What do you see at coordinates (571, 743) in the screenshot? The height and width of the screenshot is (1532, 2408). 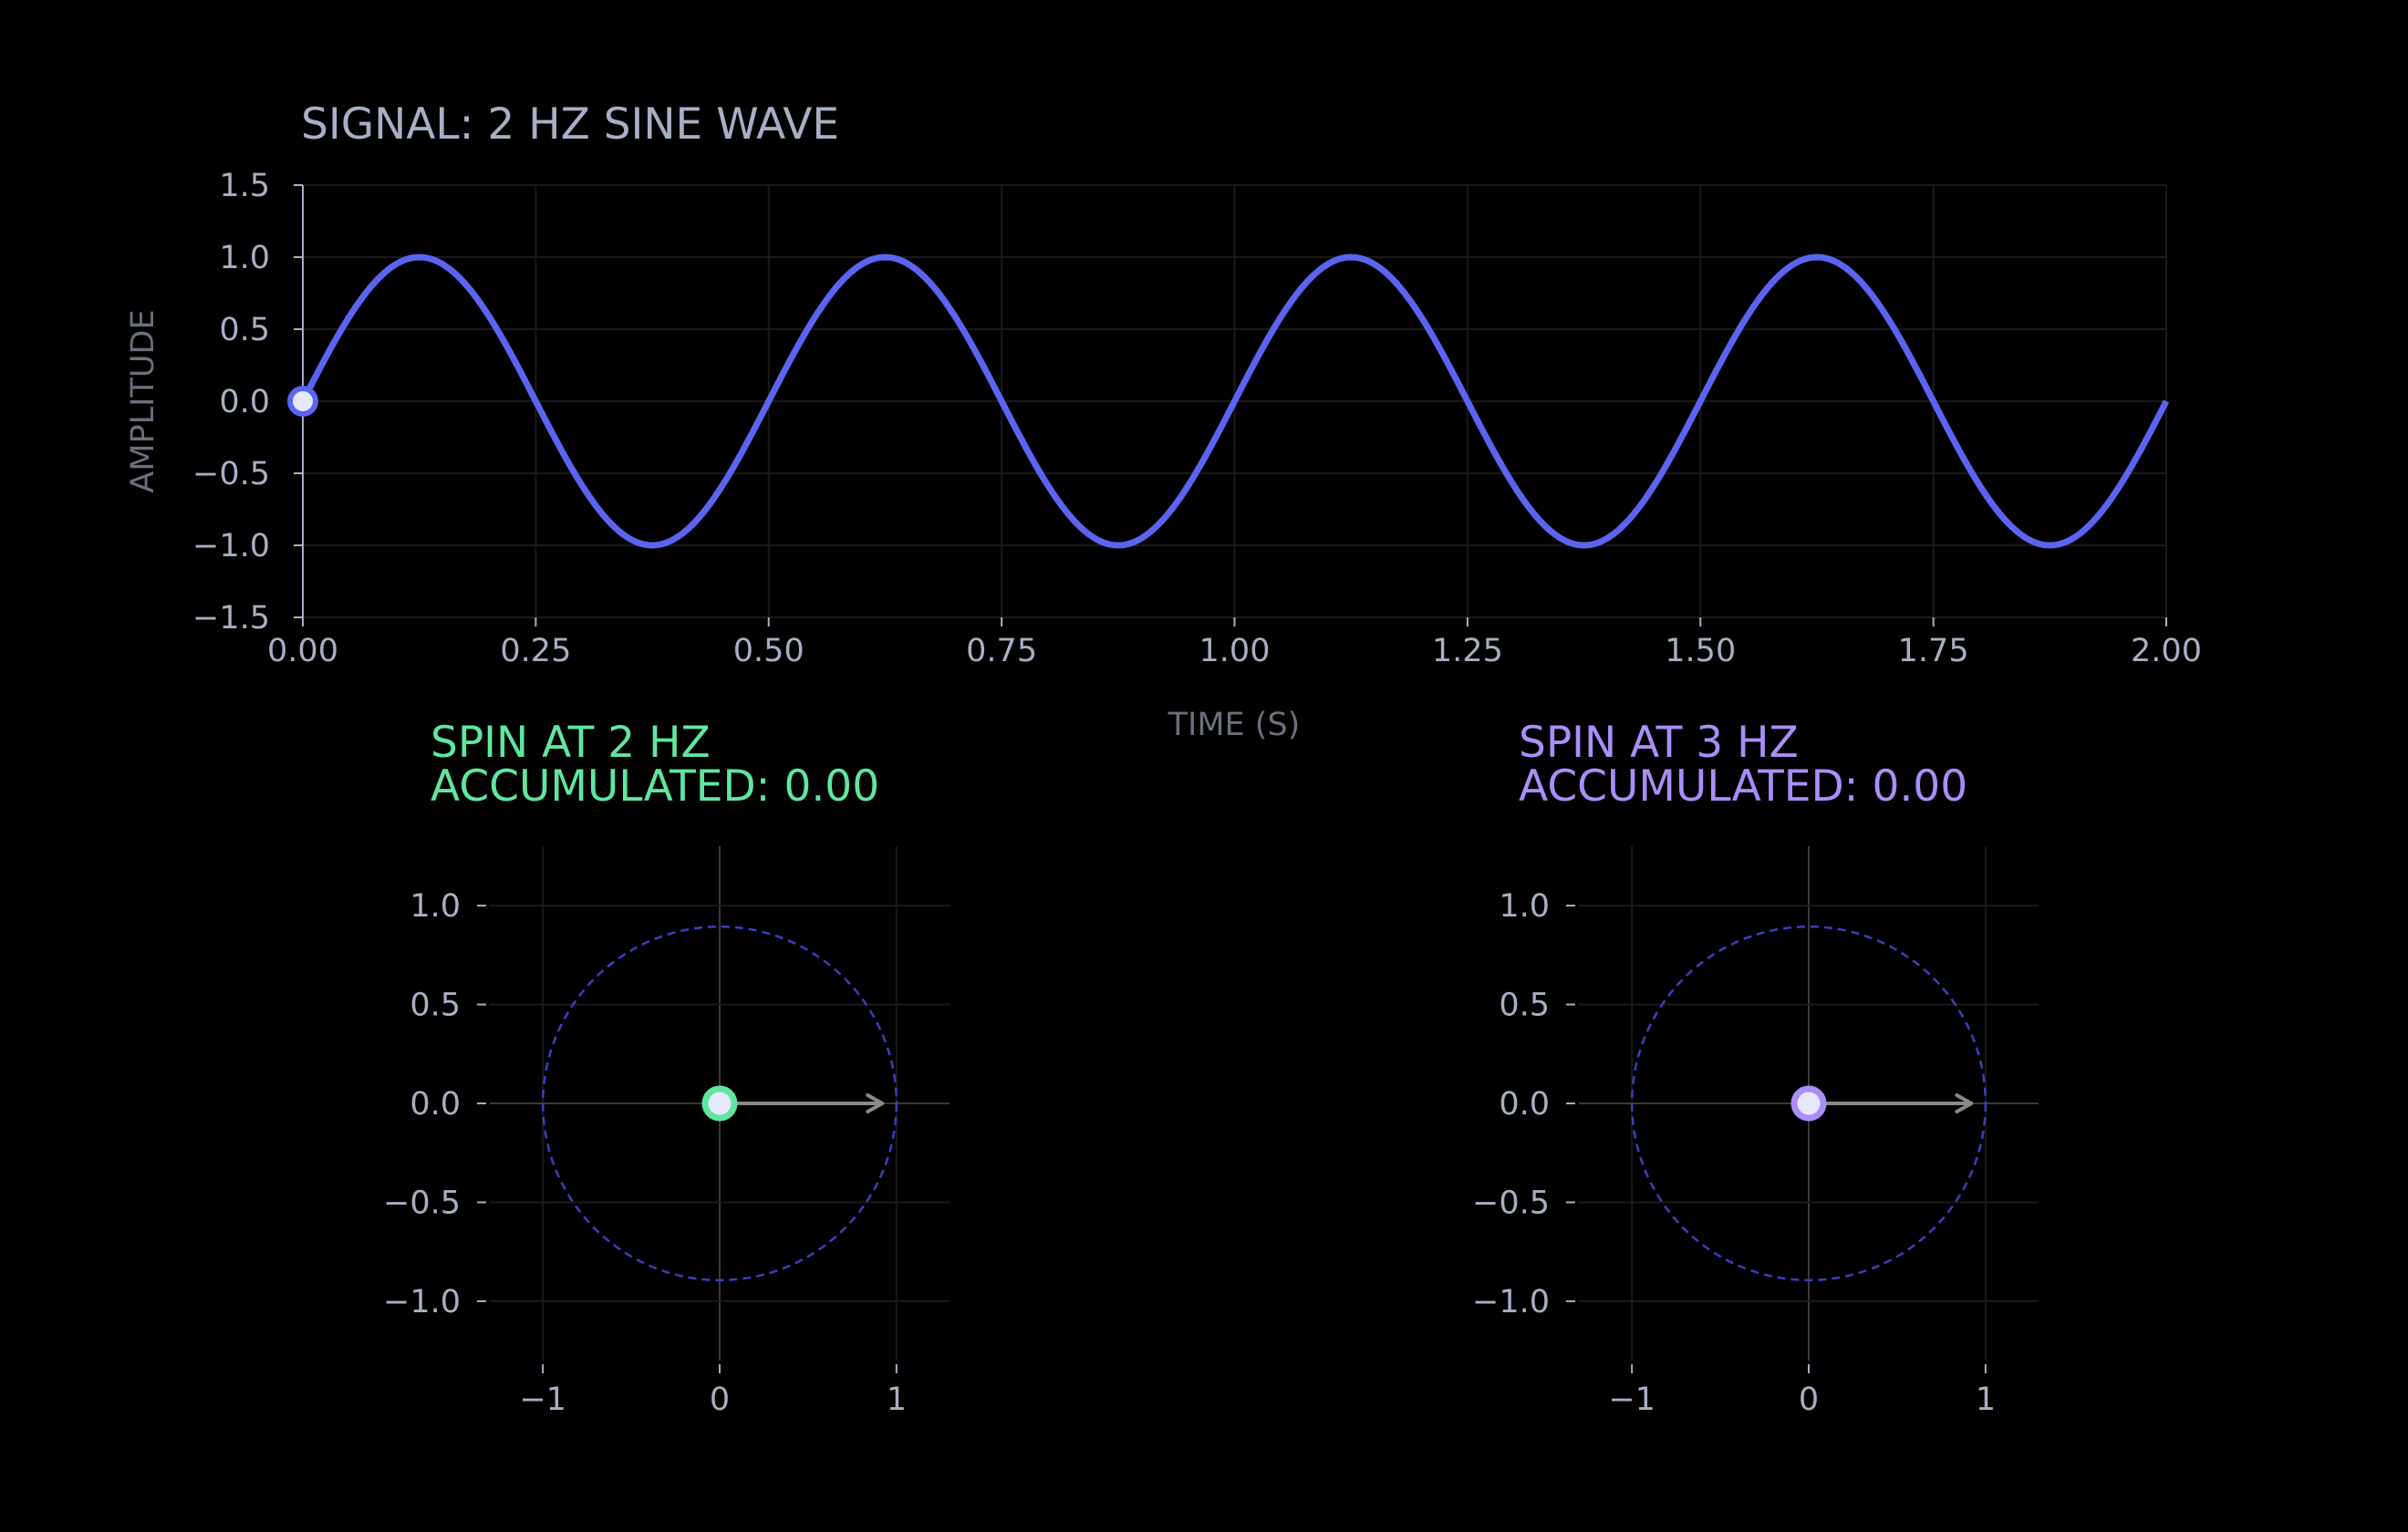 I see `spin-2hz-title: SPIN AT 2 HZ` at bounding box center [571, 743].